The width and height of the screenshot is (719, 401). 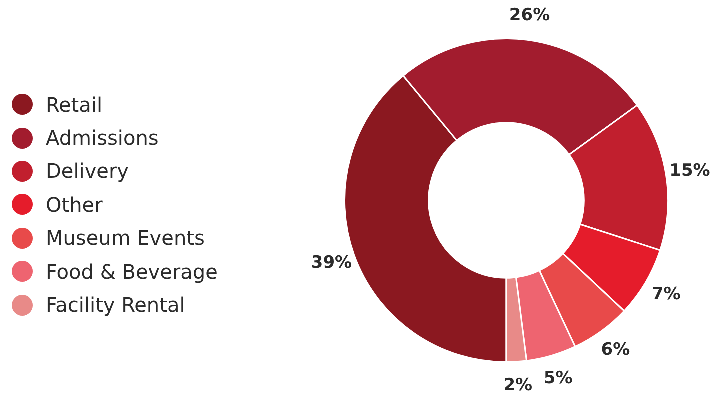 What do you see at coordinates (518, 385) in the screenshot?
I see `data-label: 2%` at bounding box center [518, 385].